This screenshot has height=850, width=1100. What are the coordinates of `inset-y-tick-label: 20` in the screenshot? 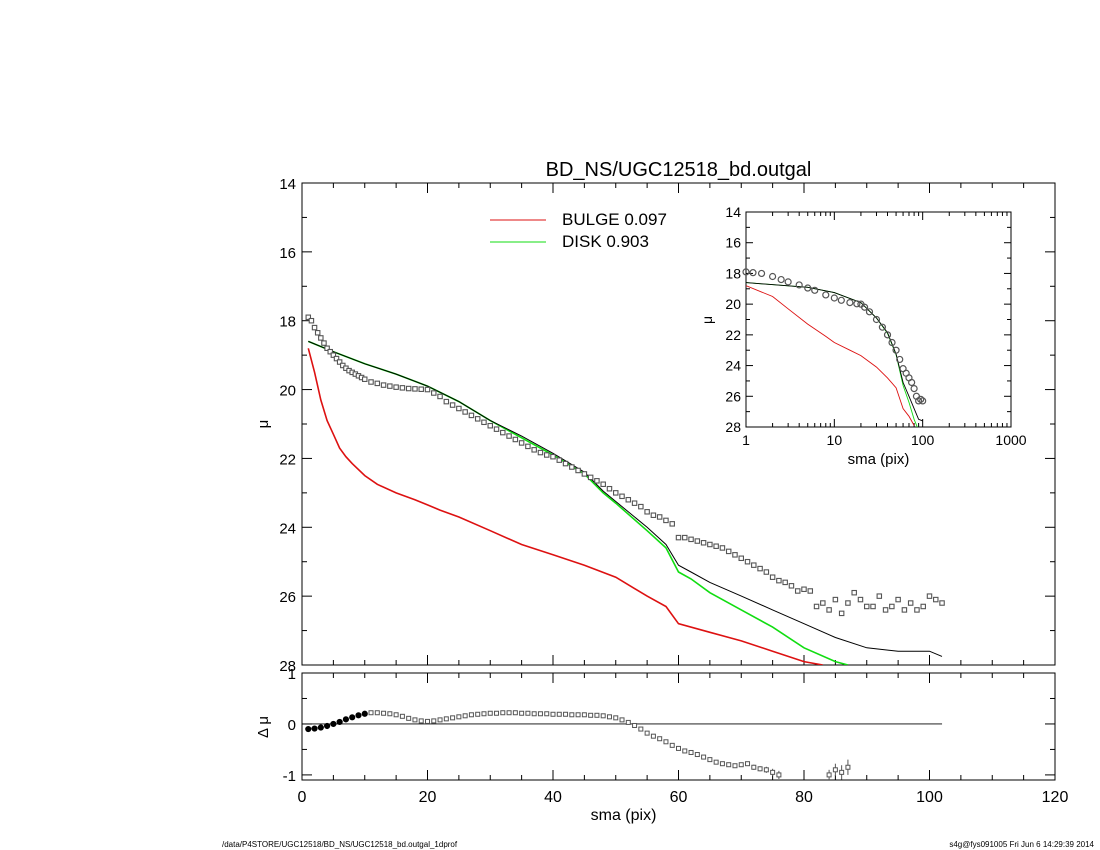 It's located at (733, 304).